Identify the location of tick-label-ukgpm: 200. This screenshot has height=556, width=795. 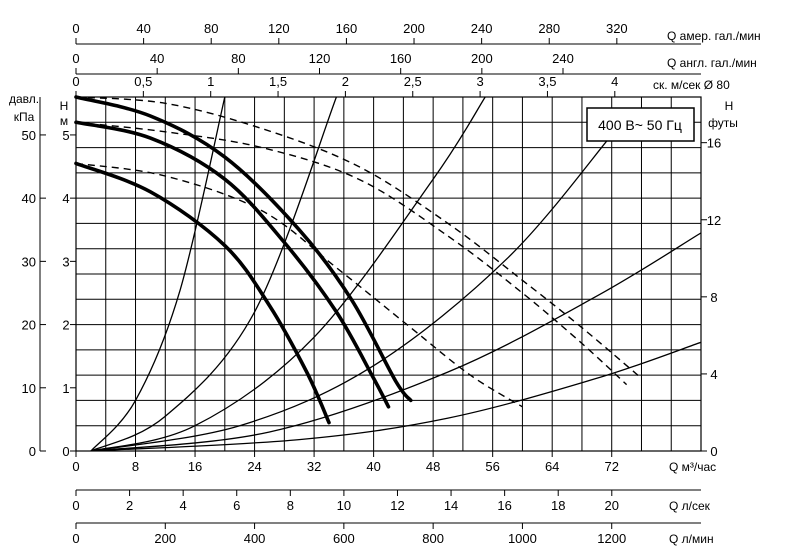
(482, 58).